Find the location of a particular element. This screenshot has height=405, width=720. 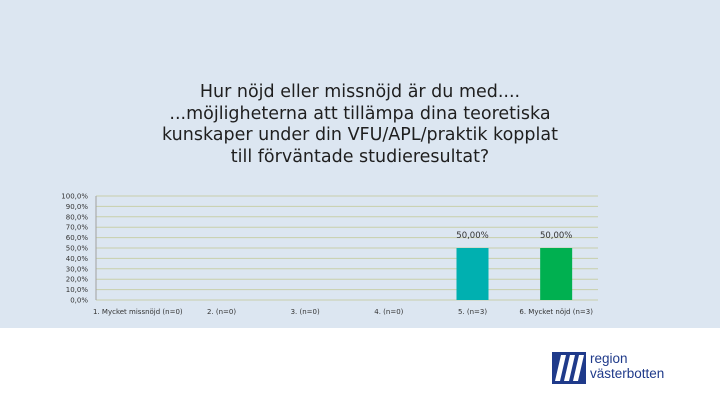

x-category-label: 6. Mycket nöjd (n=3) is located at coordinates (556, 312).